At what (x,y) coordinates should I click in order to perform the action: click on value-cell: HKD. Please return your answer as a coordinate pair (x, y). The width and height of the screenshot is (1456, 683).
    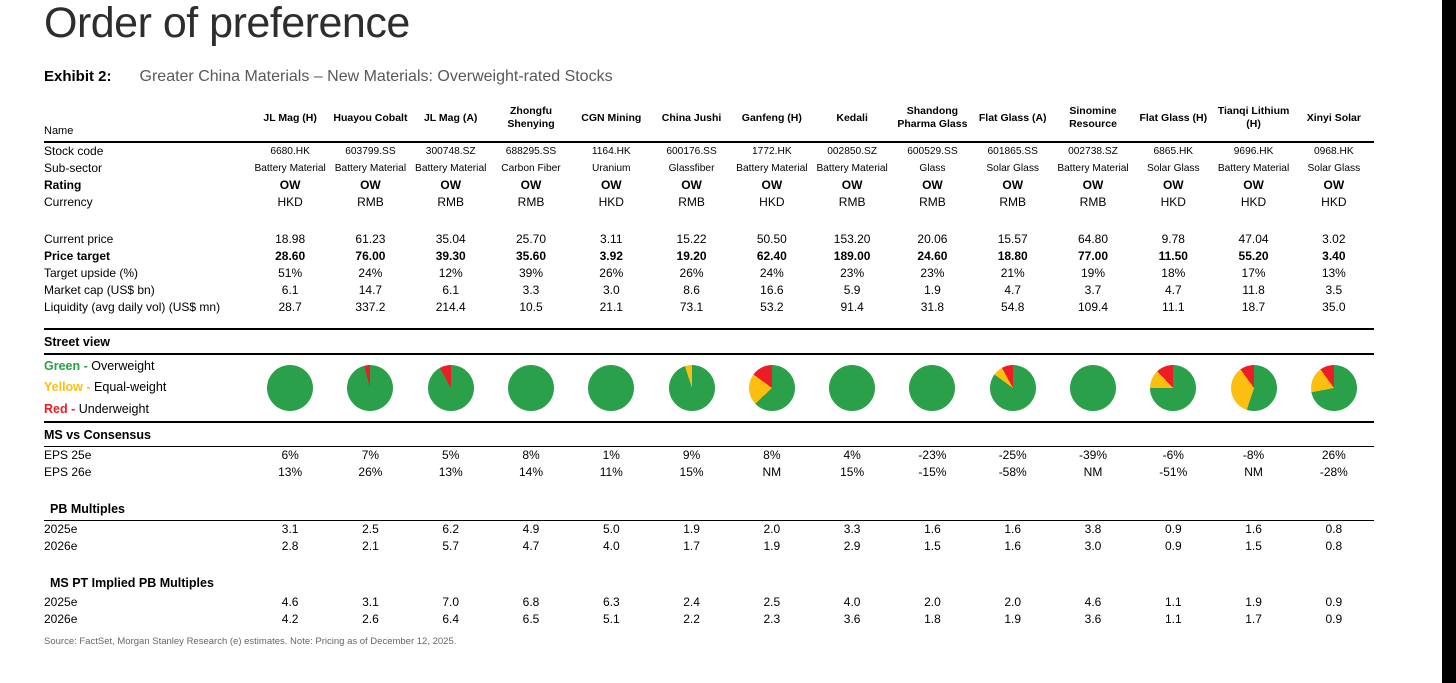
    Looking at the image, I should click on (611, 202).